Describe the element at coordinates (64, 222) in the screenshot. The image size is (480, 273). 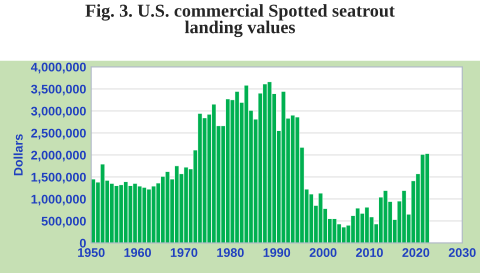
I see `y-tick-label: 500,000` at that location.